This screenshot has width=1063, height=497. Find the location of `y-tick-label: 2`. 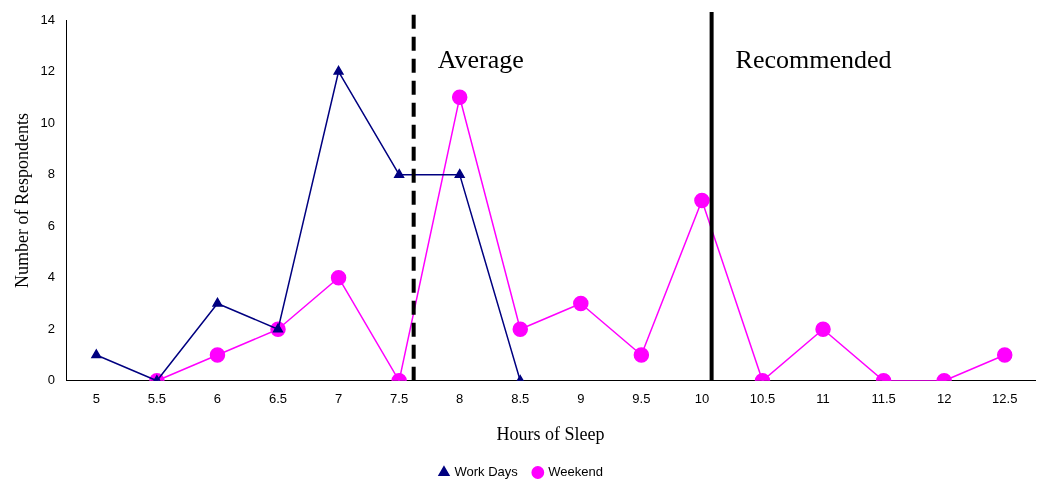

y-tick-label: 2 is located at coordinates (51, 328).